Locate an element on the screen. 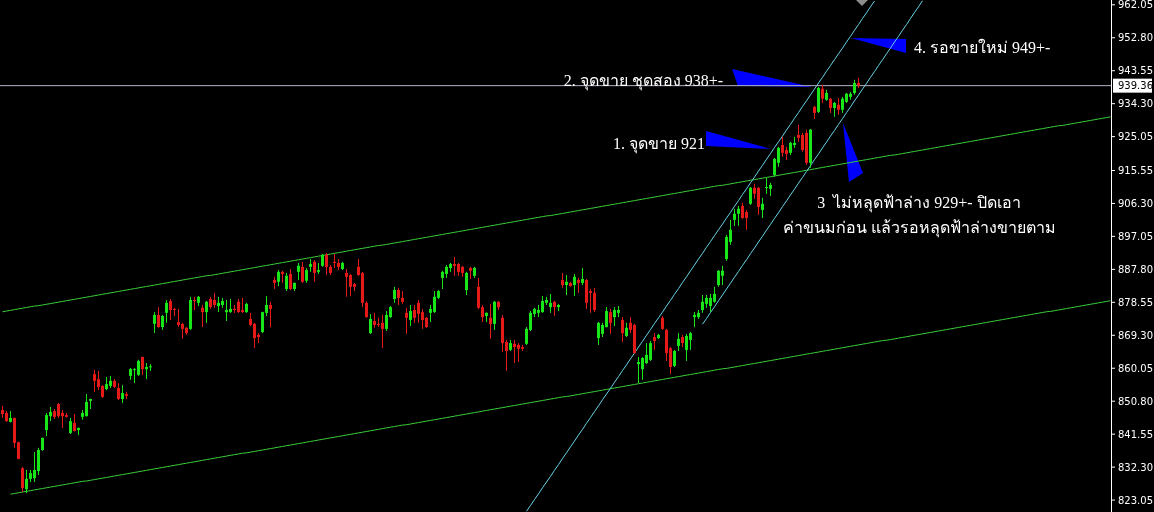  y-tick-label: 915.55 is located at coordinates (1135, 170).